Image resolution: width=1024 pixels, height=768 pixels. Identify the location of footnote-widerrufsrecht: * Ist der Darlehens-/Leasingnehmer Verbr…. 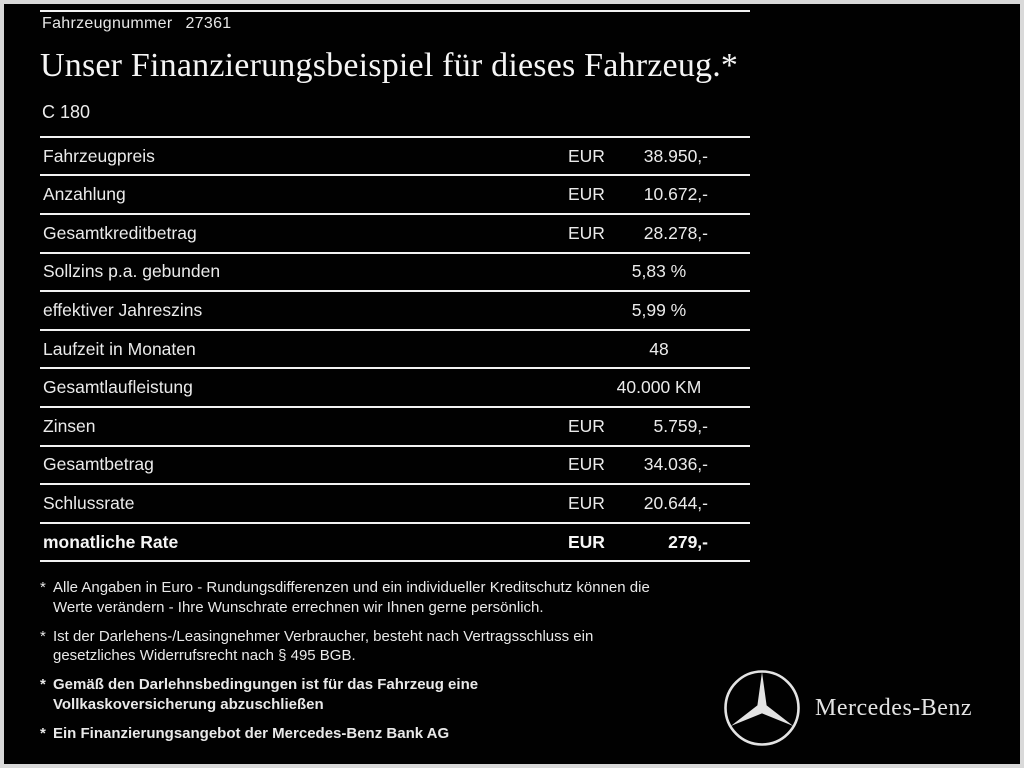
(395, 646).